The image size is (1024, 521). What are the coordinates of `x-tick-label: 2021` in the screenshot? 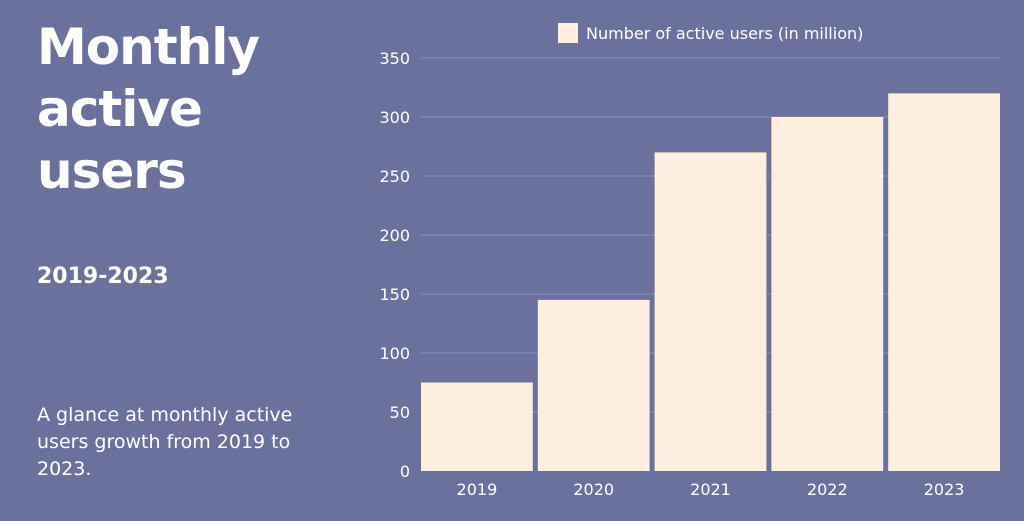 It's located at (710, 489).